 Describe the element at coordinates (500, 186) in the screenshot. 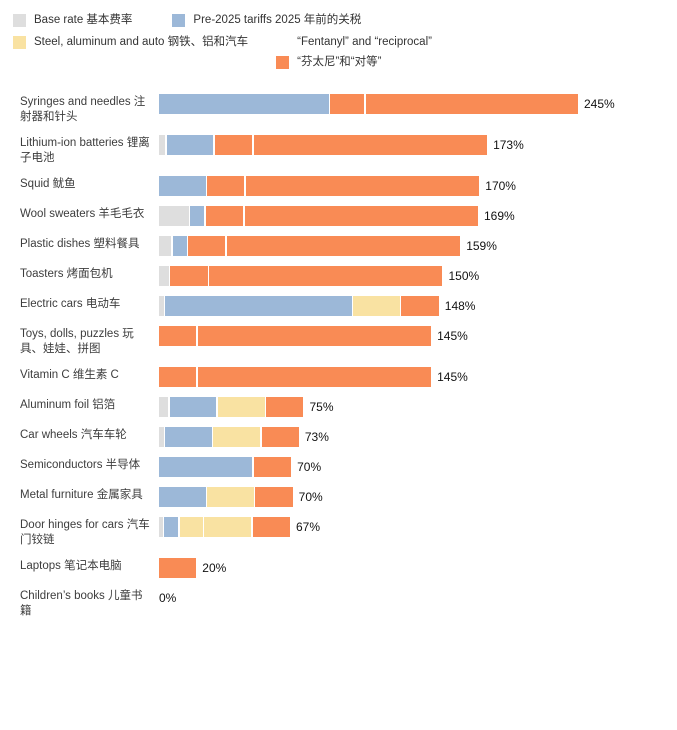

I see `value-label: 170%` at that location.